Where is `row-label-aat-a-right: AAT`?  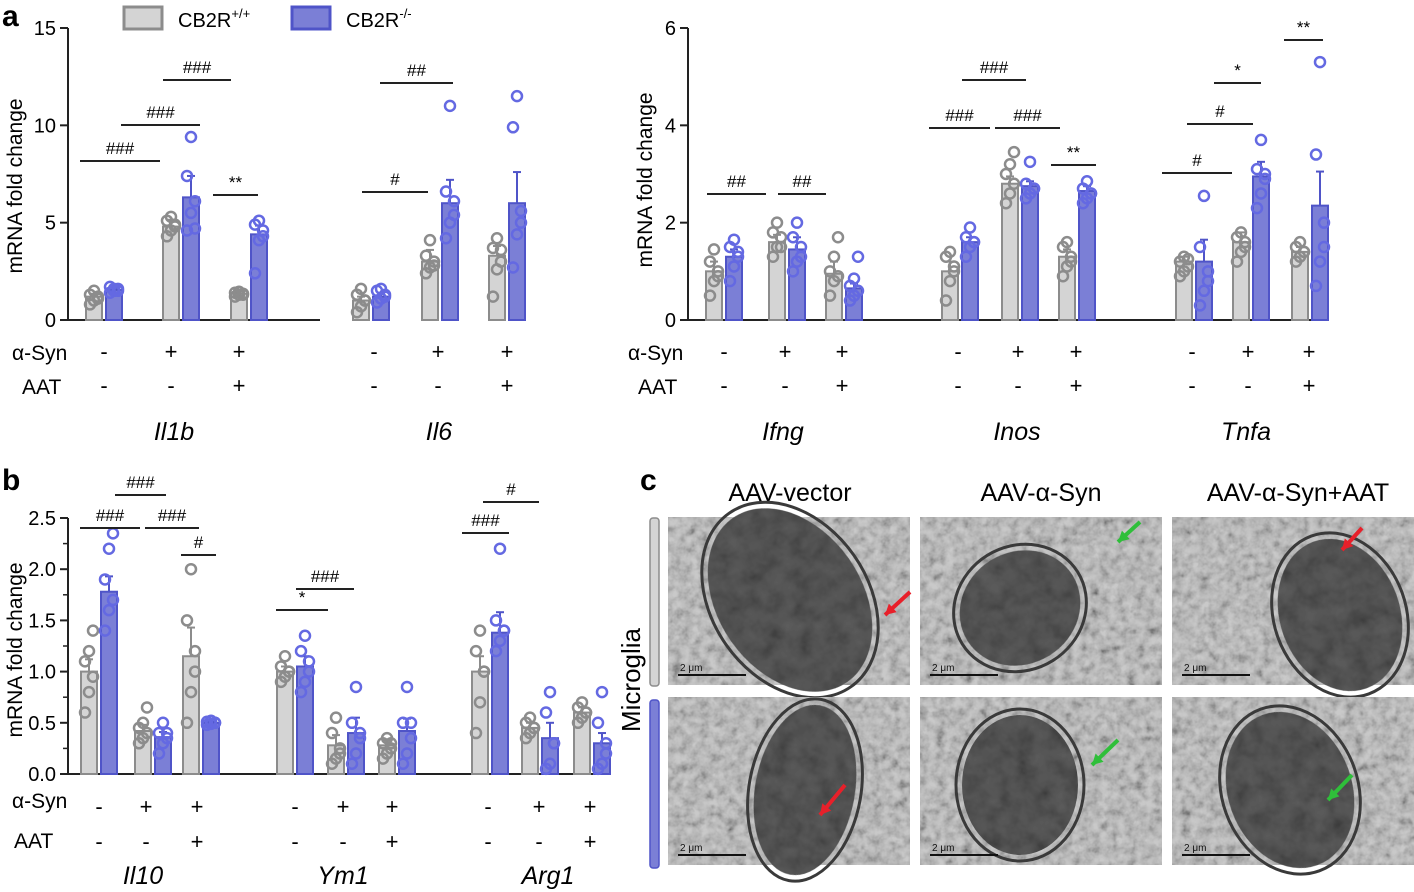 row-label-aat-a-right: AAT is located at coordinates (657, 387).